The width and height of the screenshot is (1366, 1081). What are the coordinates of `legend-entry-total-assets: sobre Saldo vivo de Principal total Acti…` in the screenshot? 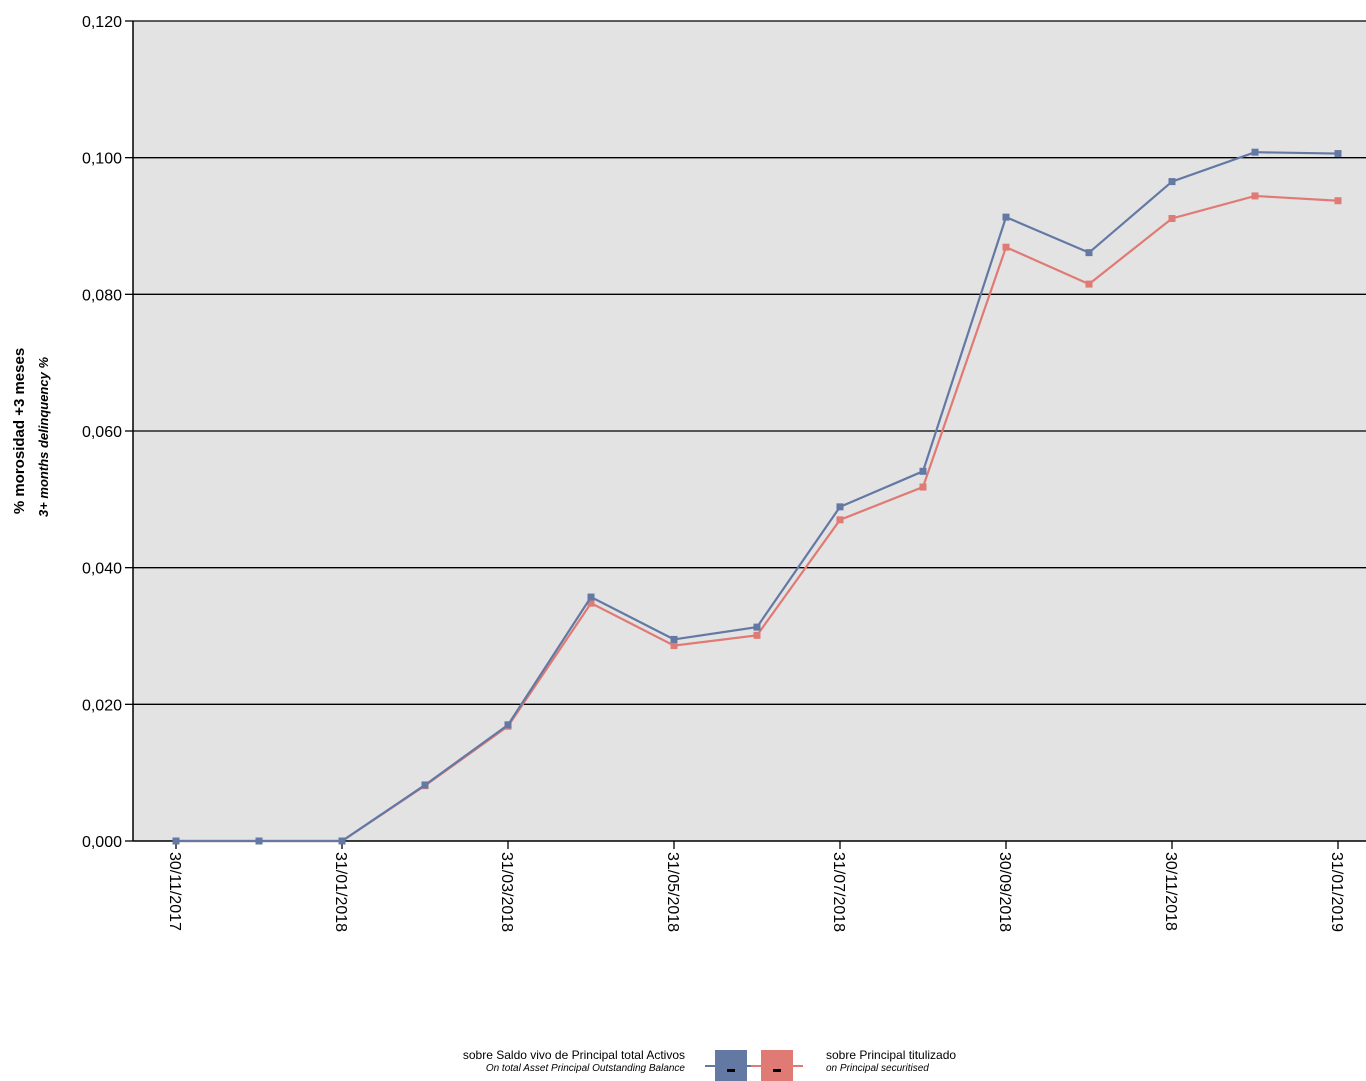 It's located at (574, 1062).